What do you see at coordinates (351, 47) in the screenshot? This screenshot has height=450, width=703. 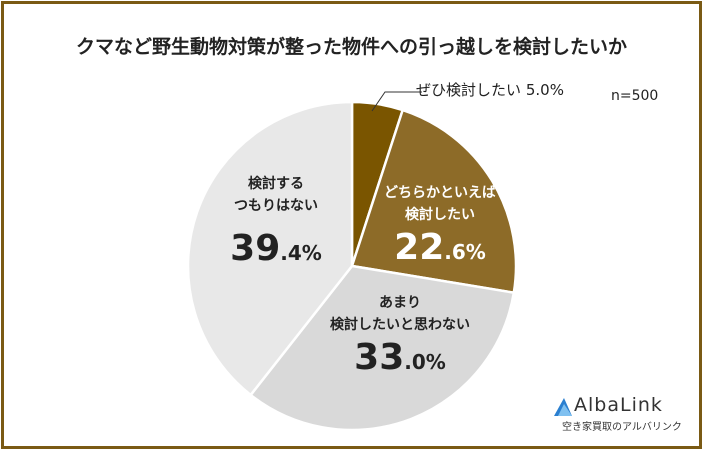 I see `chart-title: クマなど野生動物対策が整った物件への引っ越しを検討したいか` at bounding box center [351, 47].